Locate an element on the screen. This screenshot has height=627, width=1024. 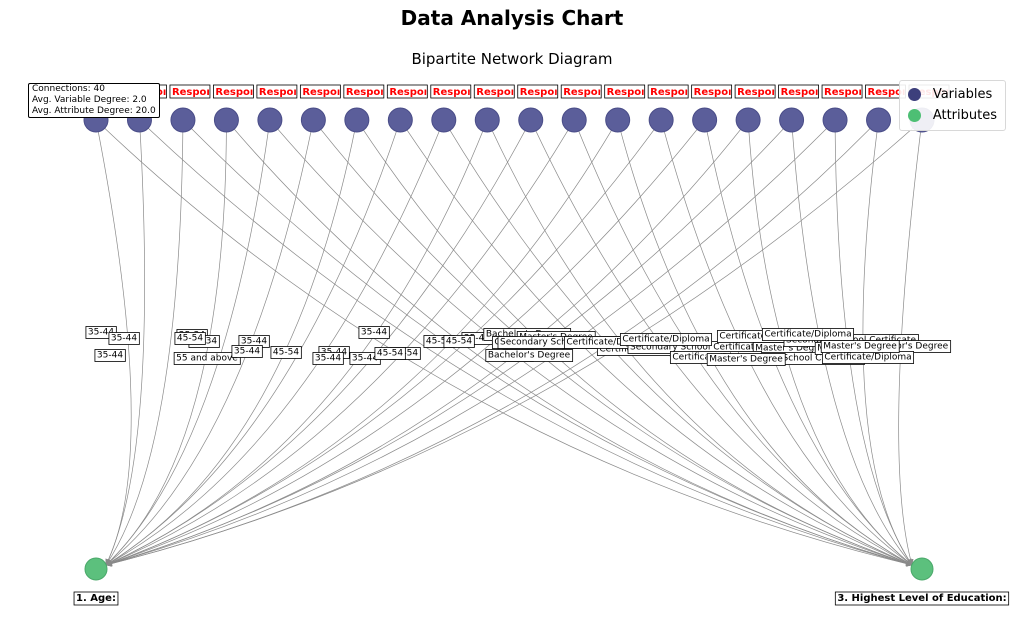
attribute-node-label-edu: 3. Highest Level of Education: is located at coordinates (922, 598).